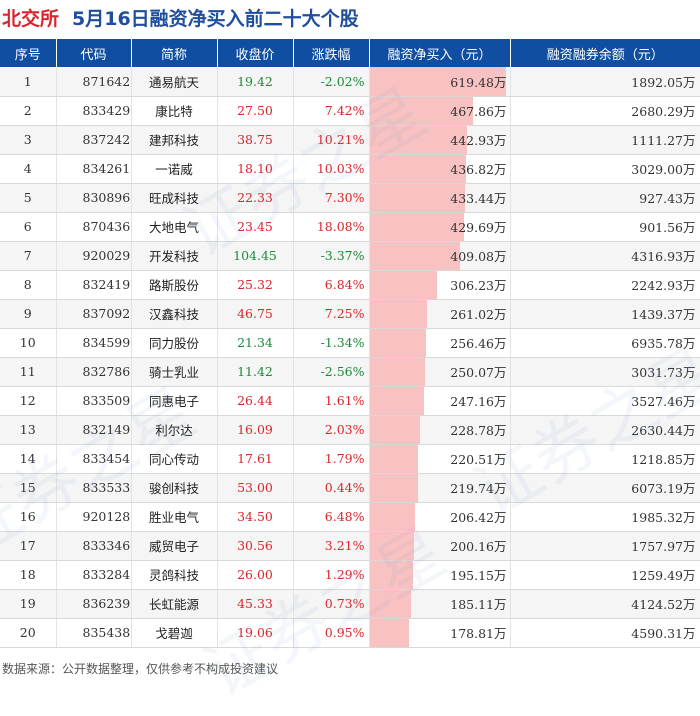  Describe the element at coordinates (478, 604) in the screenshot. I see `net-buy-value: 185.11万` at that location.